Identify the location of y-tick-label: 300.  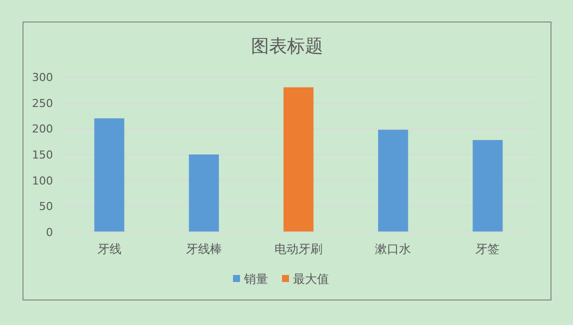
(42, 77).